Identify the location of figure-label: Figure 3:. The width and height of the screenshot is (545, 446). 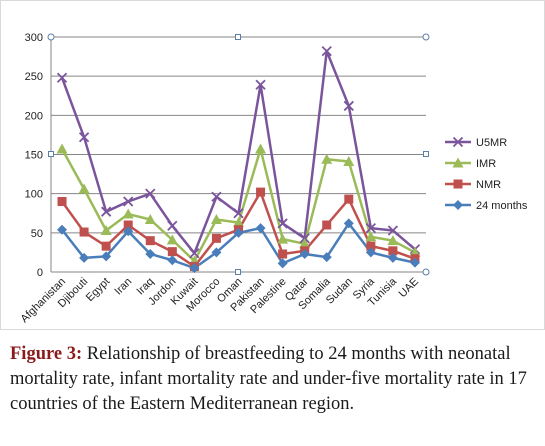
(46, 354).